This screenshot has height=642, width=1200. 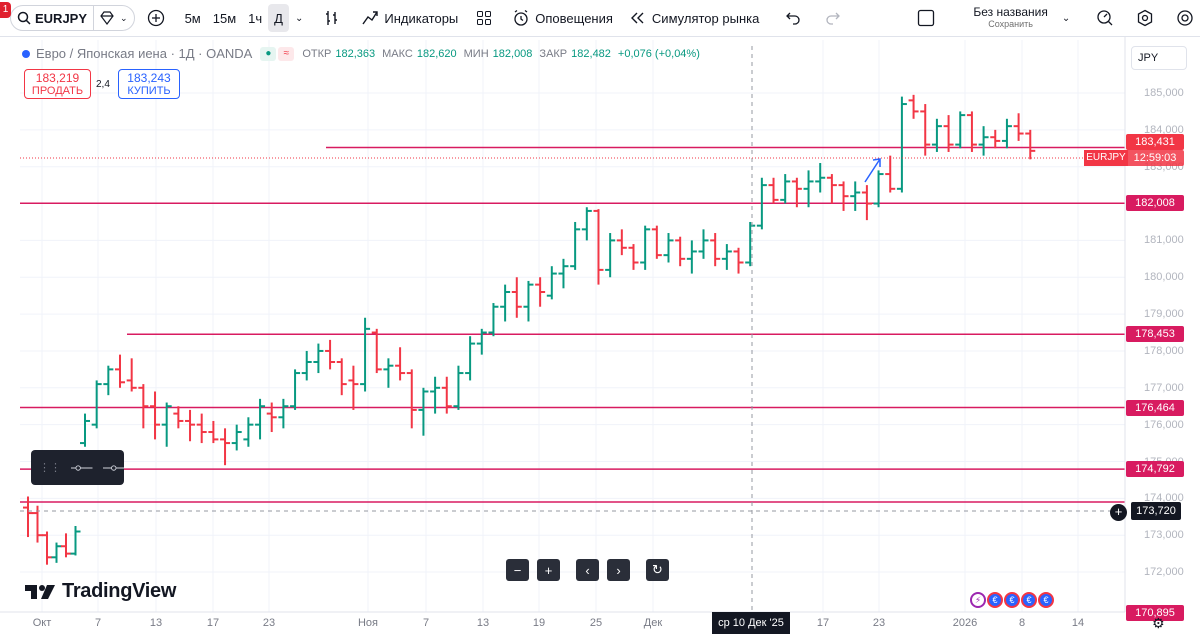 What do you see at coordinates (978, 600) in the screenshot?
I see `event-flash-icon: ⚡` at bounding box center [978, 600].